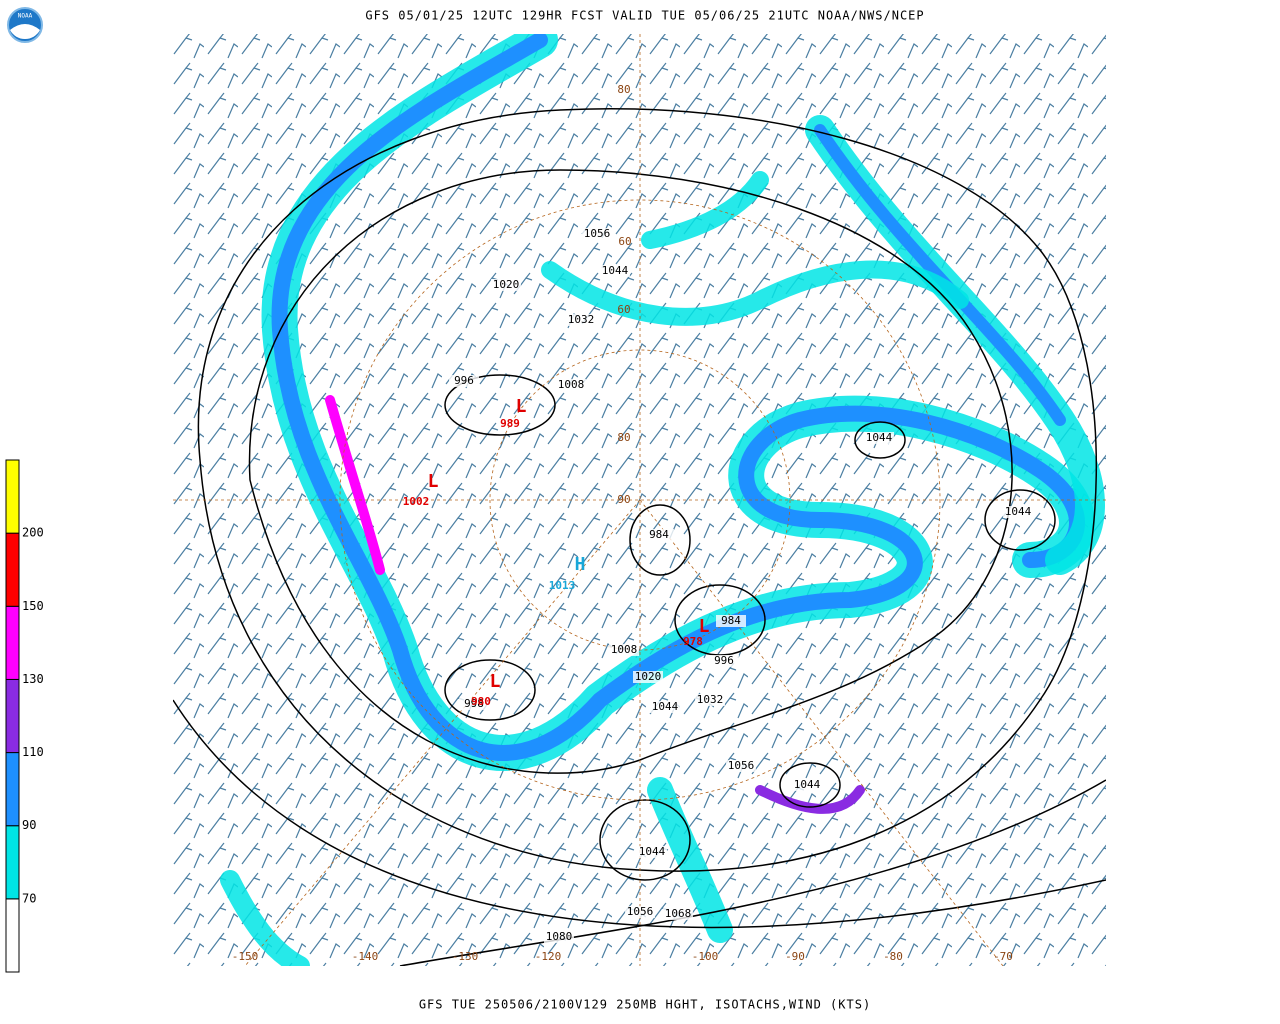  I want to click on lon-label: -130, so click(465, 956).